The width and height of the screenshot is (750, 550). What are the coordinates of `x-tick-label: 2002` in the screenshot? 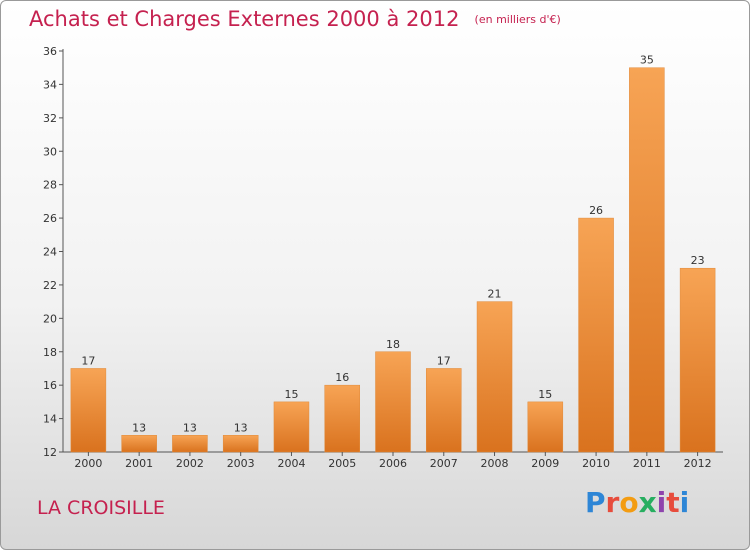 It's located at (190, 463).